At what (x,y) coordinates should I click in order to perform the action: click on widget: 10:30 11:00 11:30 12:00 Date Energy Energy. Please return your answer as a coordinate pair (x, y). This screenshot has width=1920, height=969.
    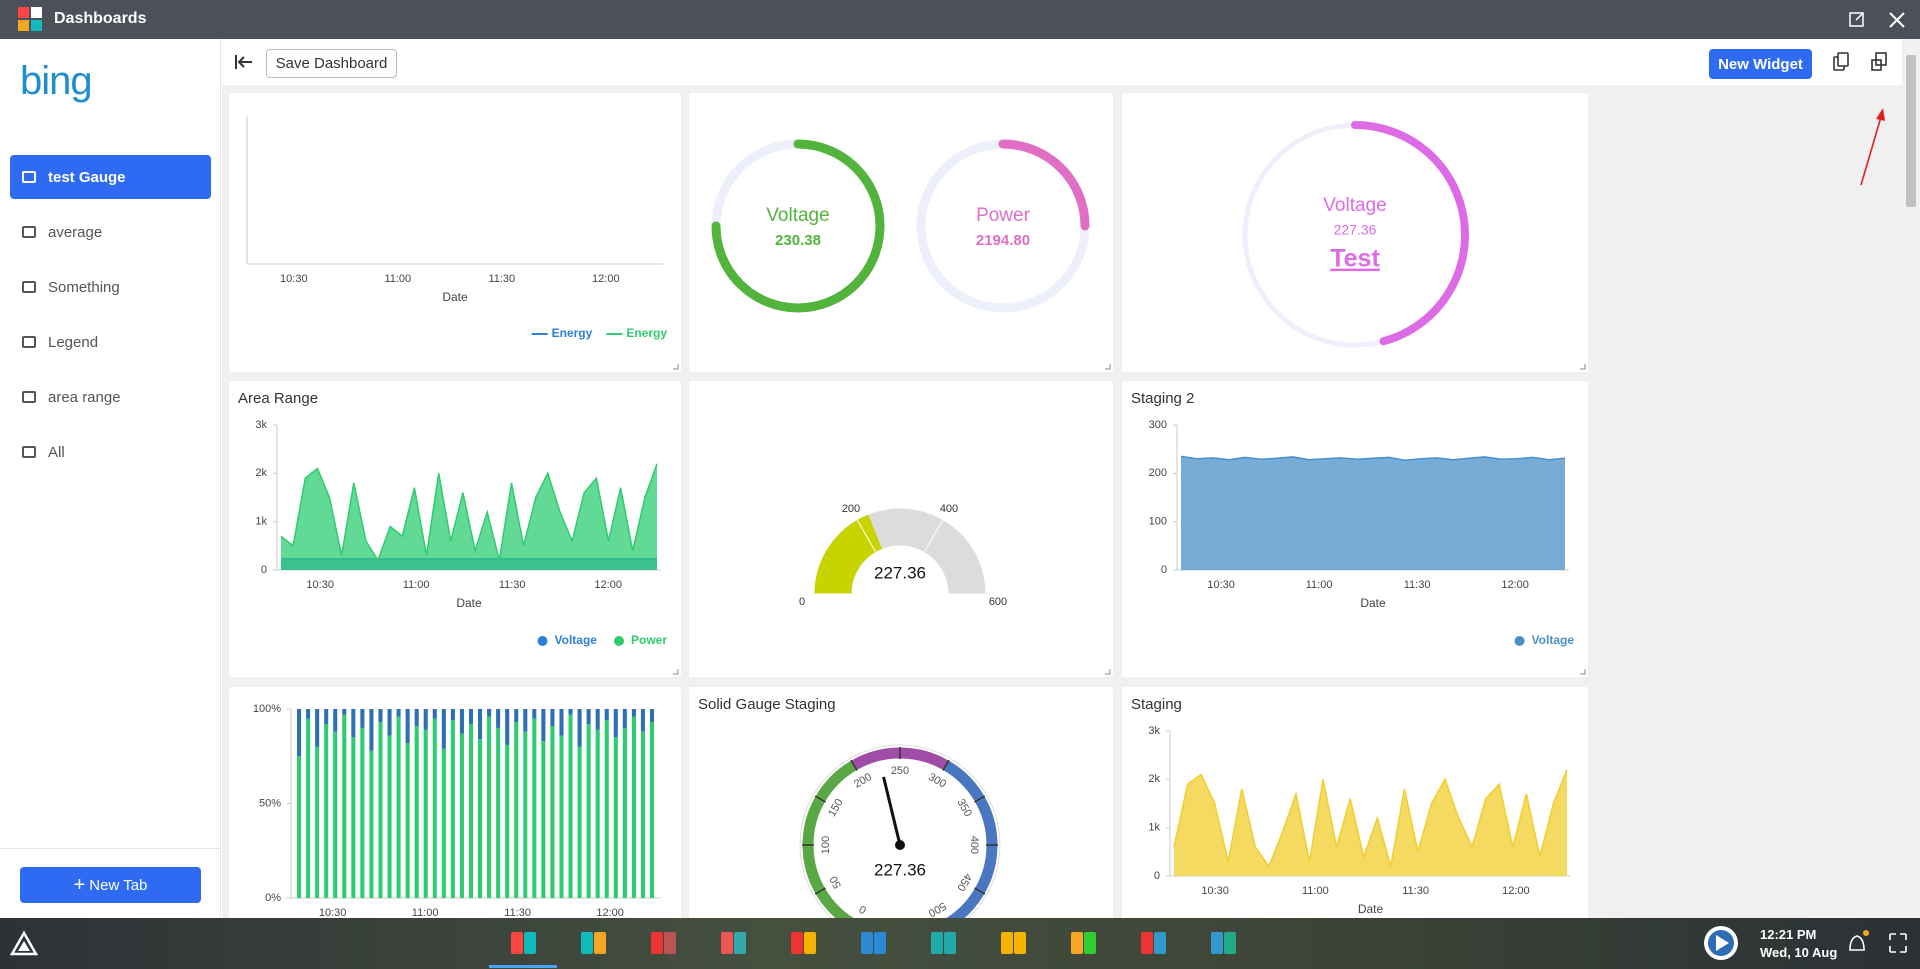
    Looking at the image, I should click on (455, 232).